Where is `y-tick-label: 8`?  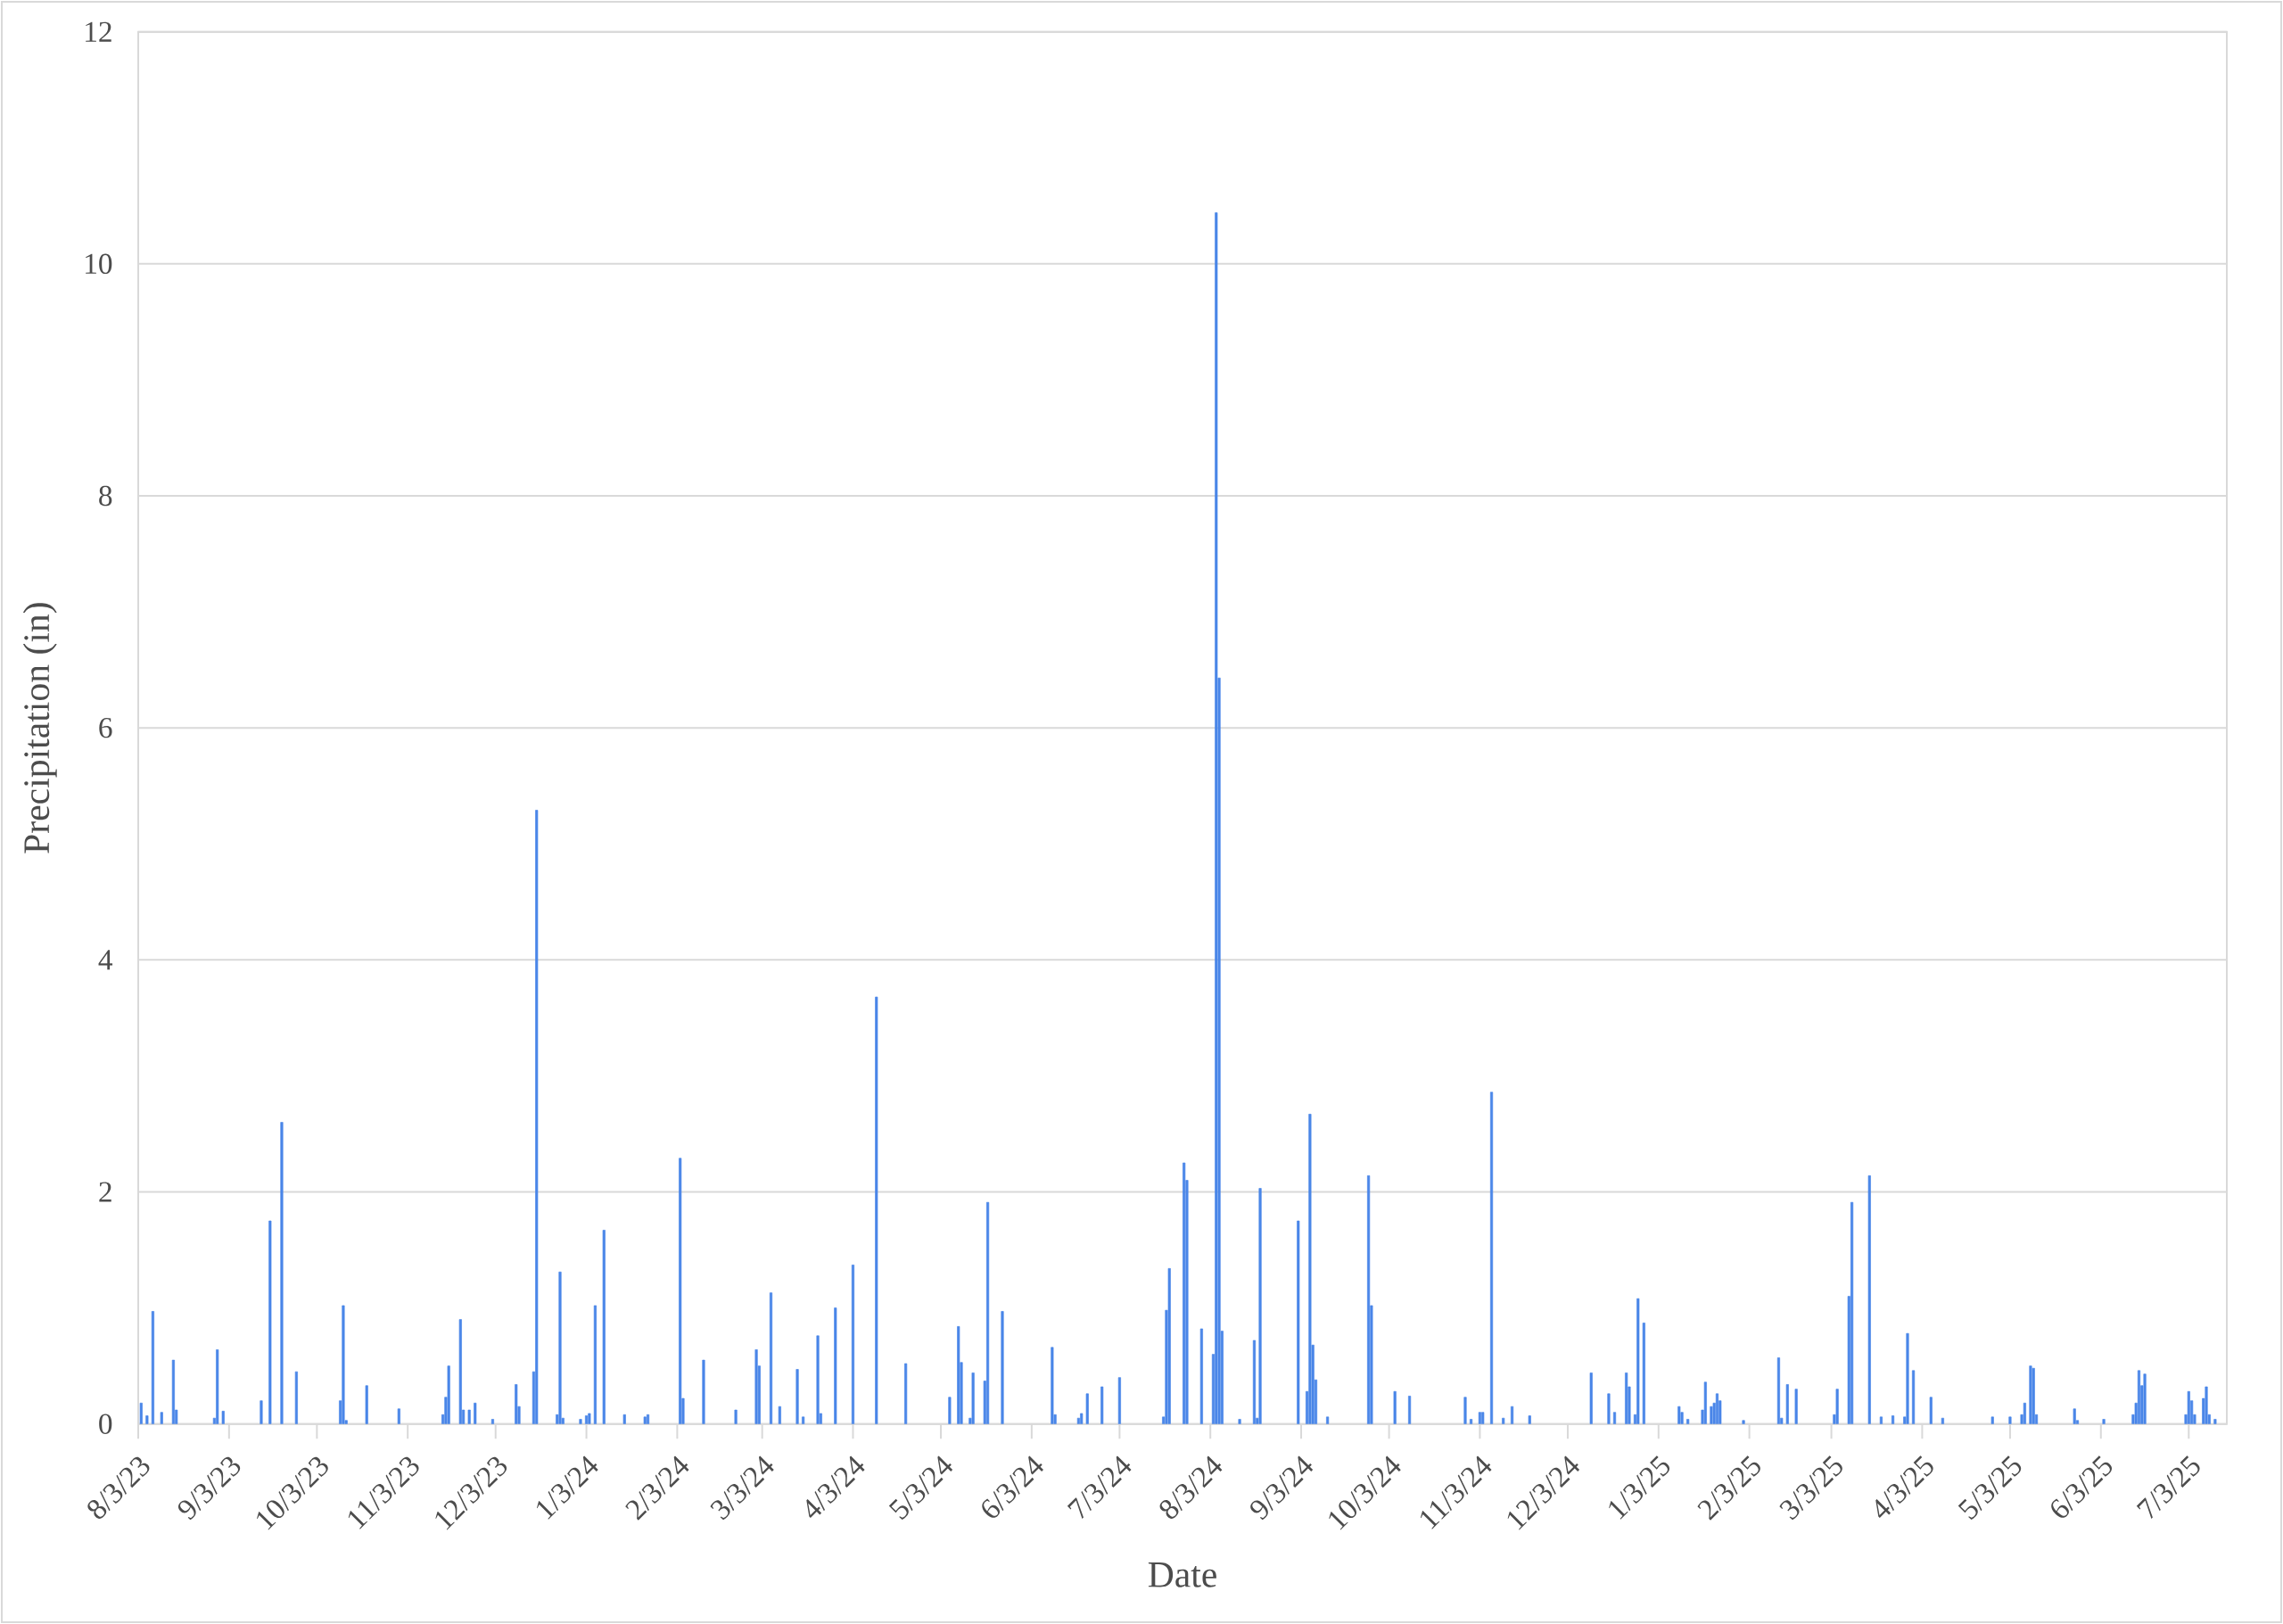
y-tick-label: 8 is located at coordinates (105, 496).